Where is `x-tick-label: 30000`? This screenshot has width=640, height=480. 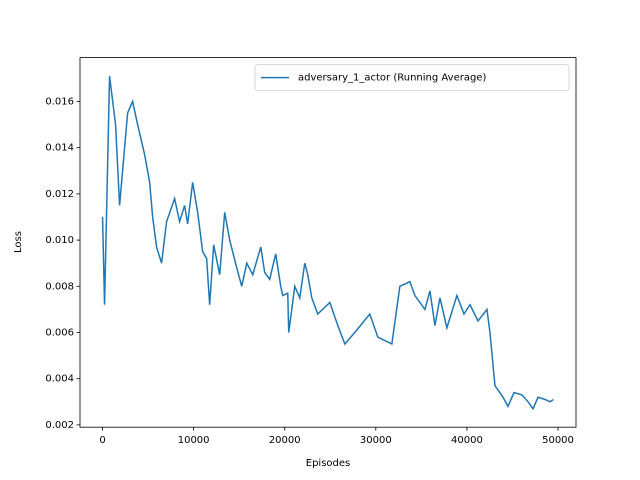
x-tick-label: 30000 is located at coordinates (376, 440).